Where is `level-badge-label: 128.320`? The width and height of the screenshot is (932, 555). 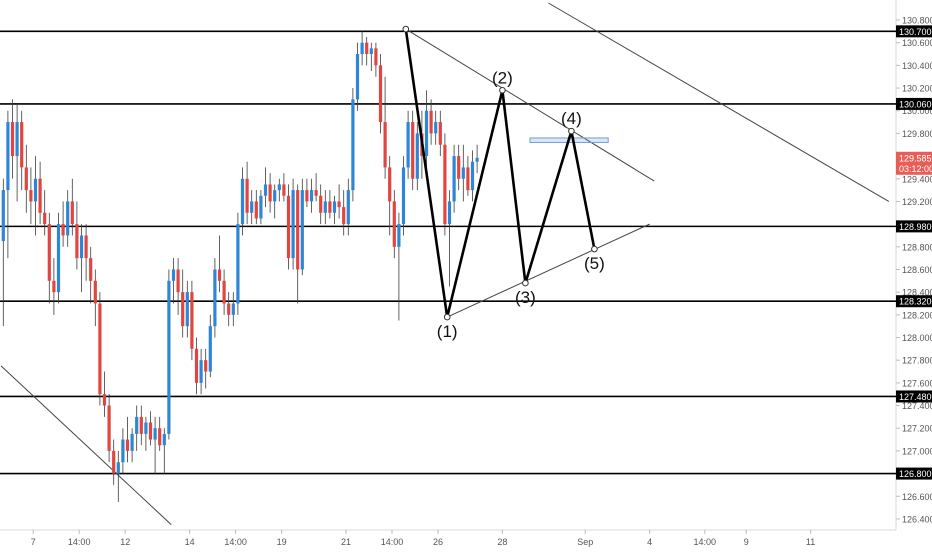
level-badge-label: 128.320 is located at coordinates (915, 302).